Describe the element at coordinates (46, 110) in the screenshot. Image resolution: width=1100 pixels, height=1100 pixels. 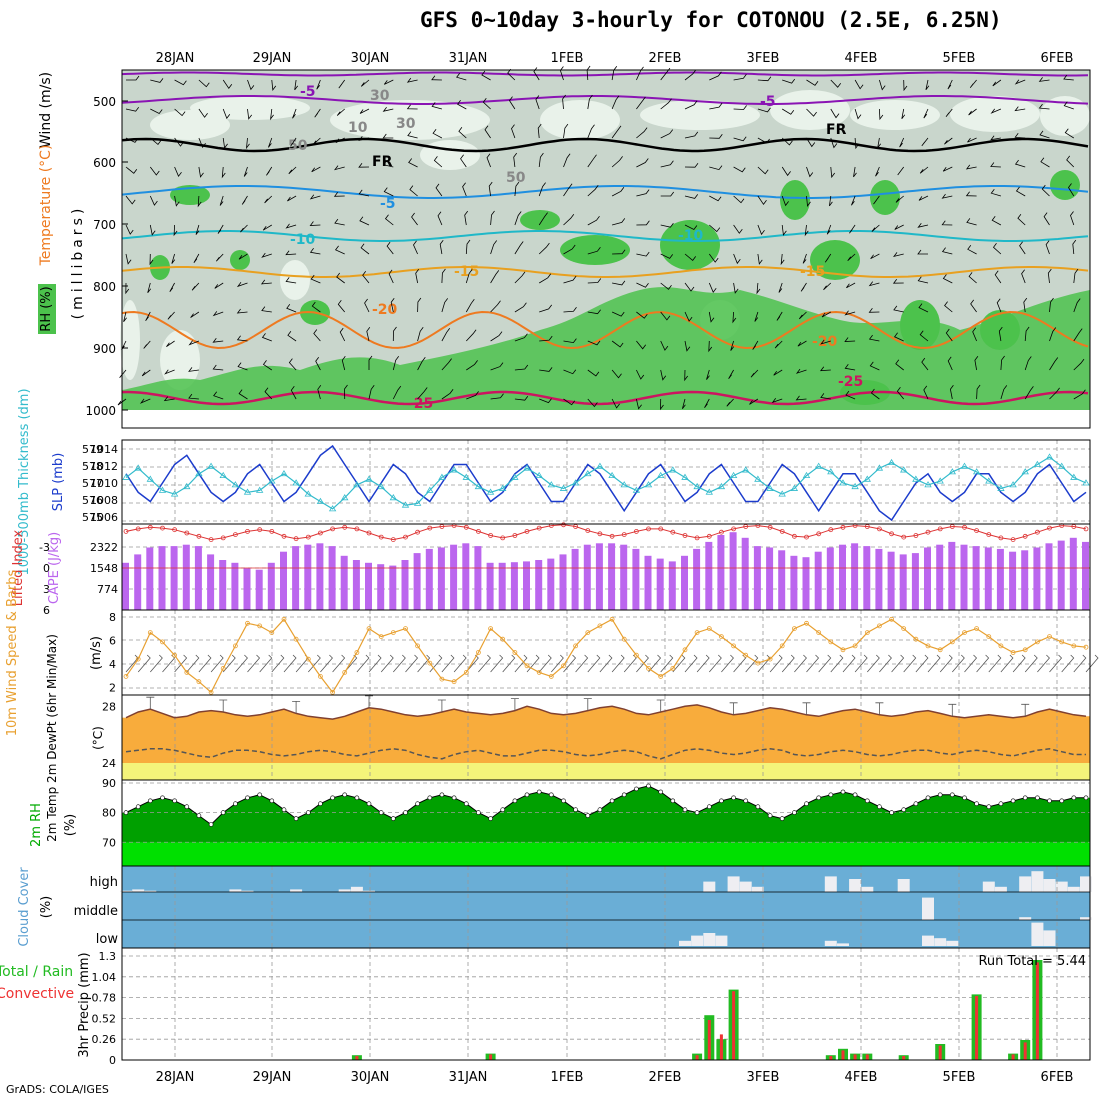
I see `label-wind: Wind (m/s)` at that location.